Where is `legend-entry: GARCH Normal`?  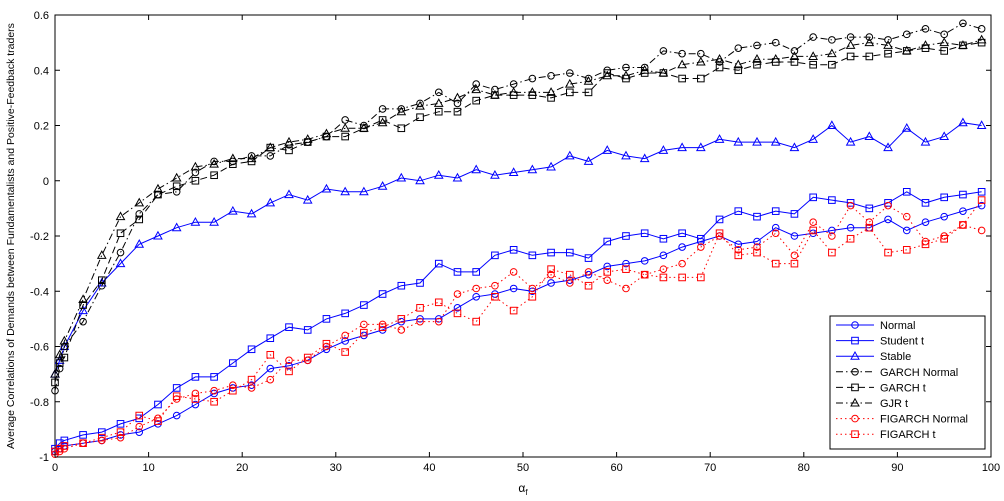 legend-entry: GARCH Normal is located at coordinates (897, 373).